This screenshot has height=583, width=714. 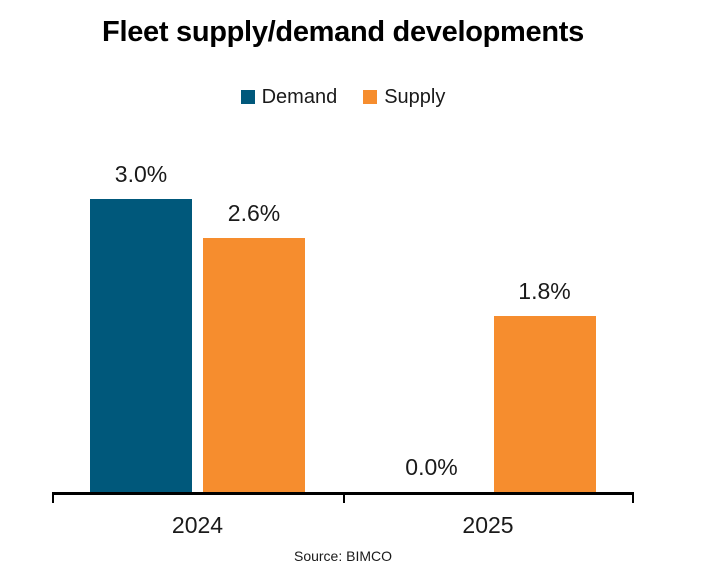 What do you see at coordinates (431, 467) in the screenshot?
I see `value-label-demand-2025: 0.0%` at bounding box center [431, 467].